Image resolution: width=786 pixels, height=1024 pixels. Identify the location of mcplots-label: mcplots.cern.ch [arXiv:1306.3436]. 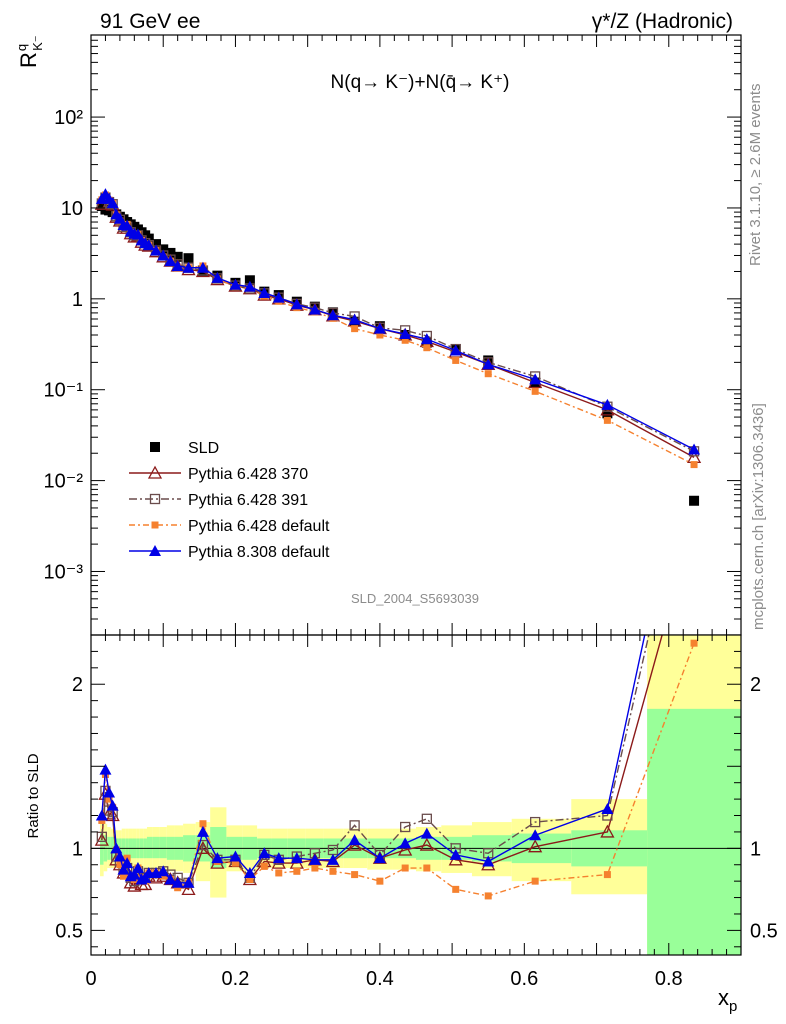
(758, 516).